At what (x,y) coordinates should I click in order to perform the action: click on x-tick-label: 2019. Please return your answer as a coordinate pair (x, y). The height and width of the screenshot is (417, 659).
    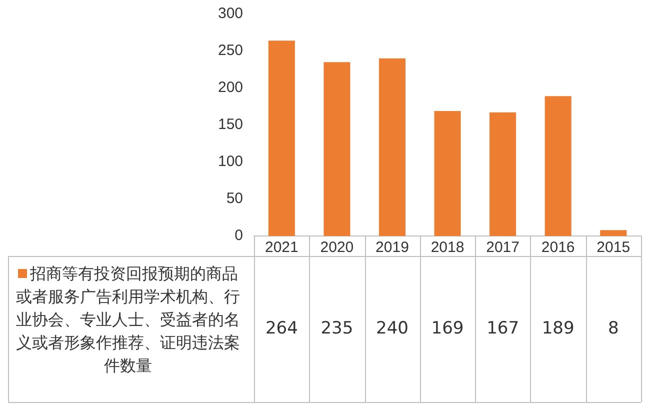
    Looking at the image, I should click on (392, 247).